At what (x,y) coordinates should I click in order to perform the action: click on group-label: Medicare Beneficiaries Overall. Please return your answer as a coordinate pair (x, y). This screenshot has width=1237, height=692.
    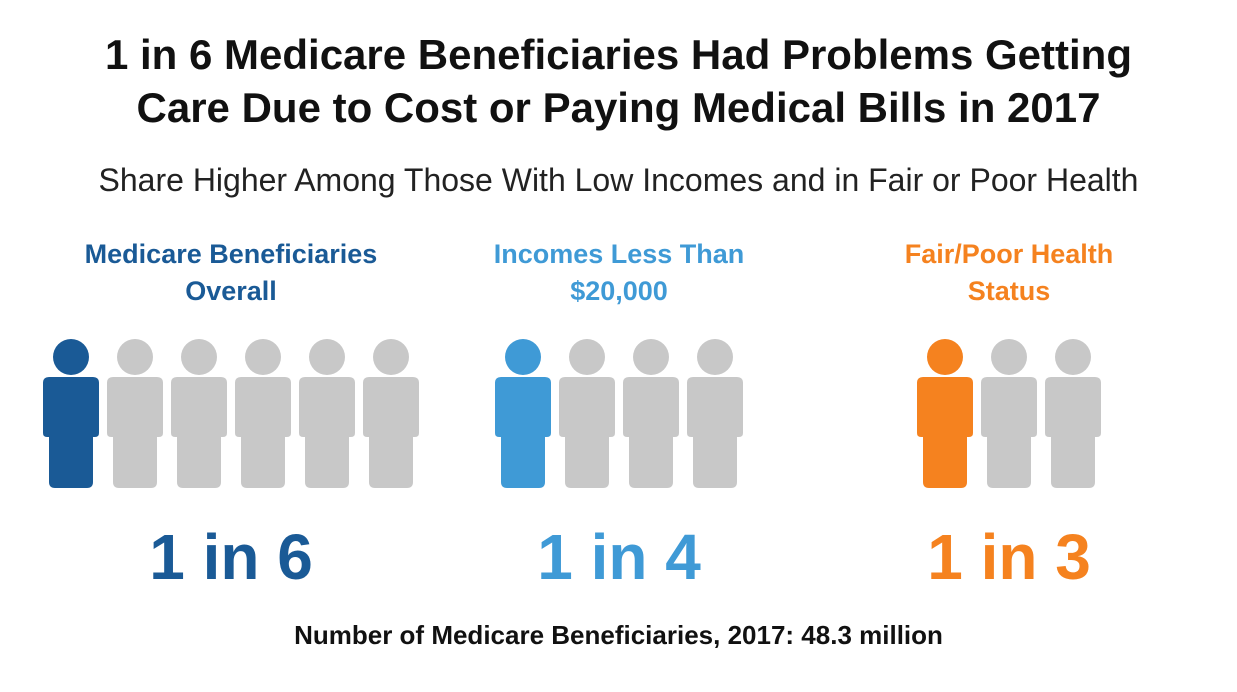
    Looking at the image, I should click on (231, 272).